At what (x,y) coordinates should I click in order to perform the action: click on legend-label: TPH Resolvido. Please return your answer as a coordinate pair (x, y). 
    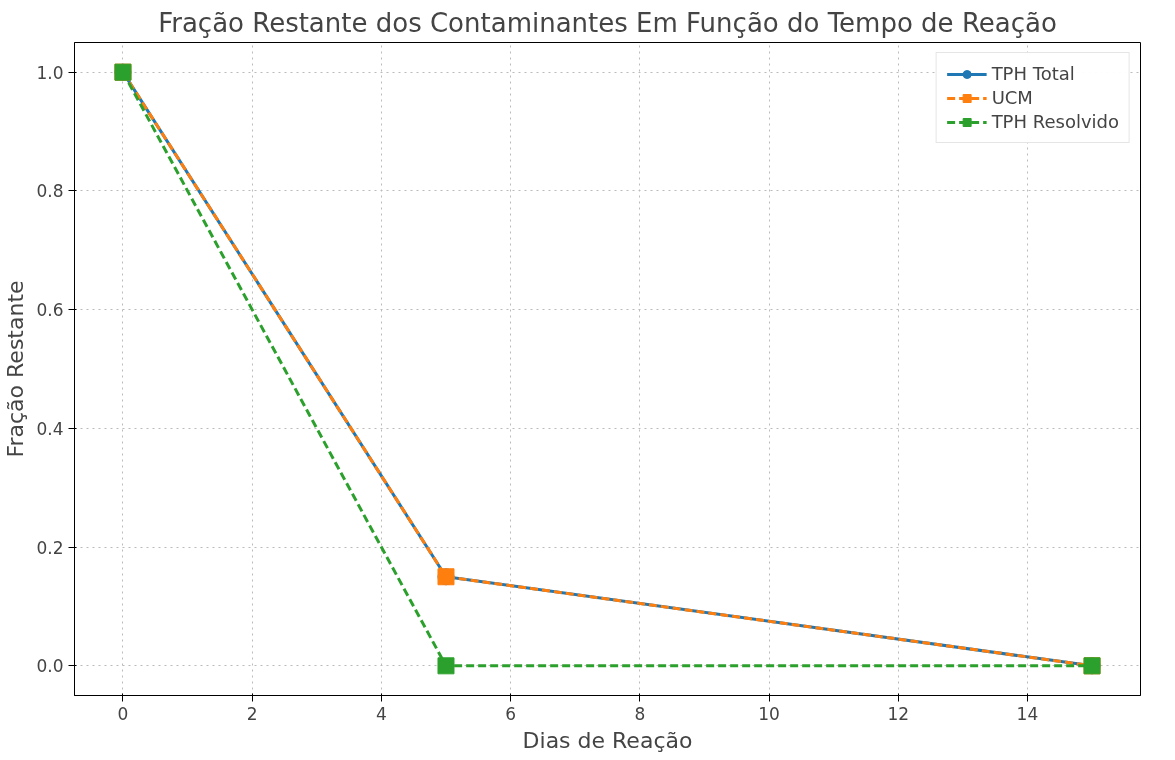
    Looking at the image, I should click on (1055, 121).